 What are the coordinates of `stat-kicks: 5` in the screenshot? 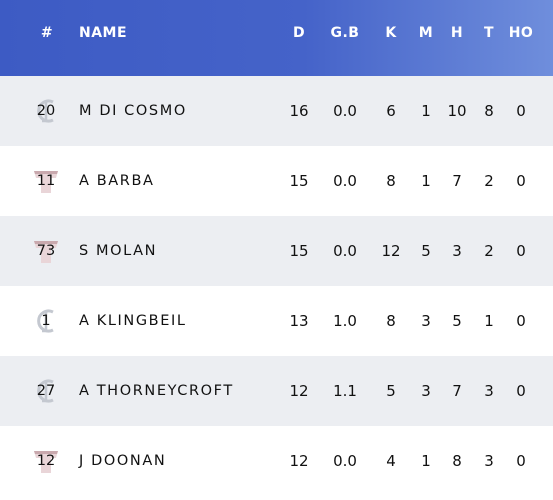 It's located at (391, 391).